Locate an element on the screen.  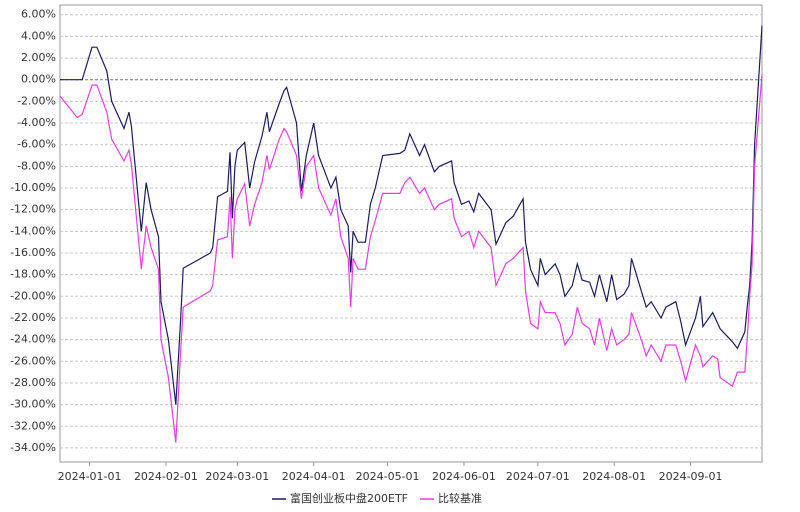
y-tick-label: -24.00% is located at coordinates (33, 339).